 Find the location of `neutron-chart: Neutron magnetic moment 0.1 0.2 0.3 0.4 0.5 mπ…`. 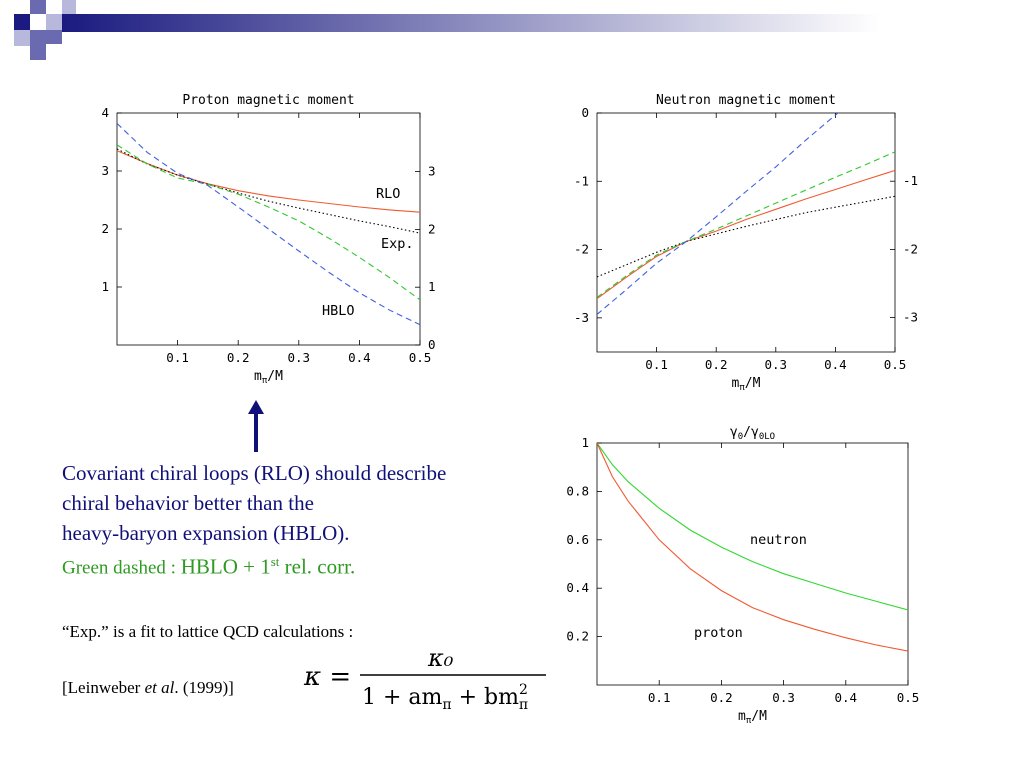

neutron-chart: Neutron magnetic moment 0.1 0.2 0.3 0.4 0.5 mπ… is located at coordinates (746, 243).